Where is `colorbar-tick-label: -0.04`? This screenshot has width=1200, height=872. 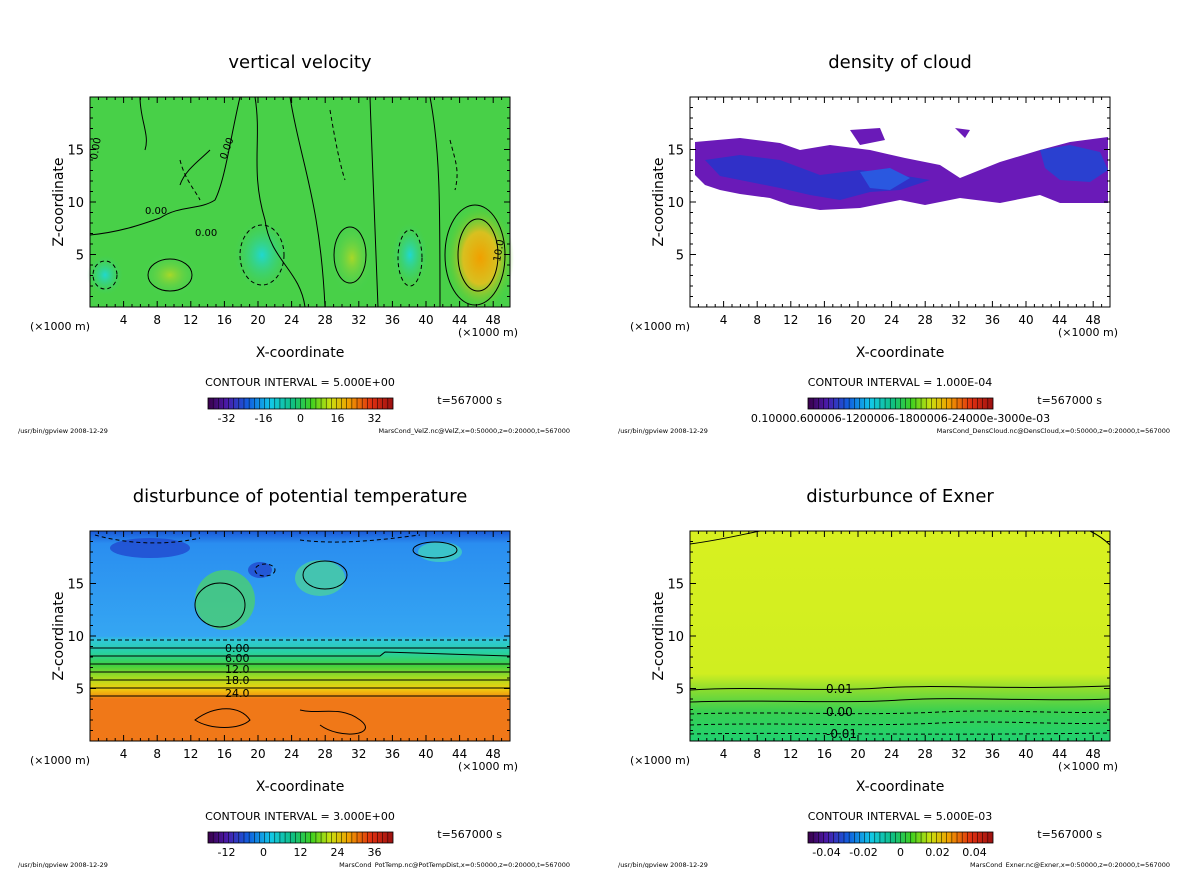 colorbar-tick-label: -0.04 is located at coordinates (826, 852).